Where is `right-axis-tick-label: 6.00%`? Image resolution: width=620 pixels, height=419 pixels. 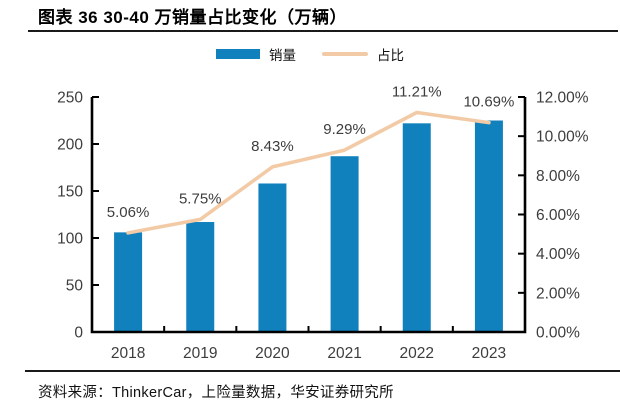
right-axis-tick-label: 6.00% is located at coordinates (558, 215).